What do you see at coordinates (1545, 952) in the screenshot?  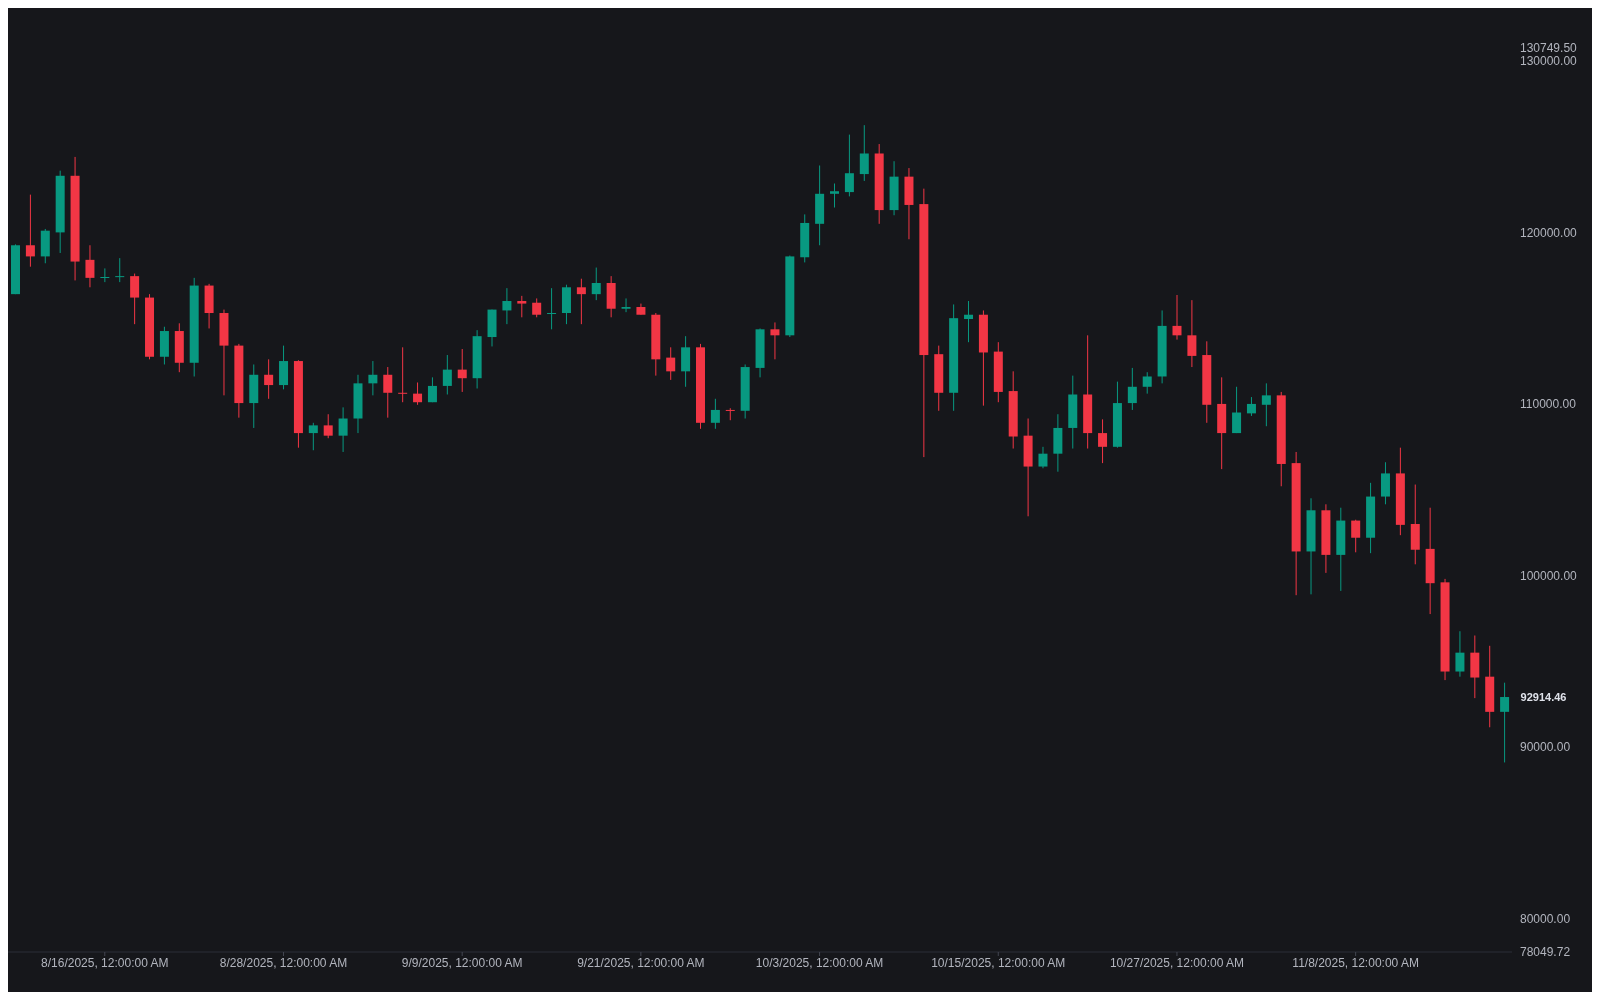 I see `y-tick-label: 78049.72` at bounding box center [1545, 952].